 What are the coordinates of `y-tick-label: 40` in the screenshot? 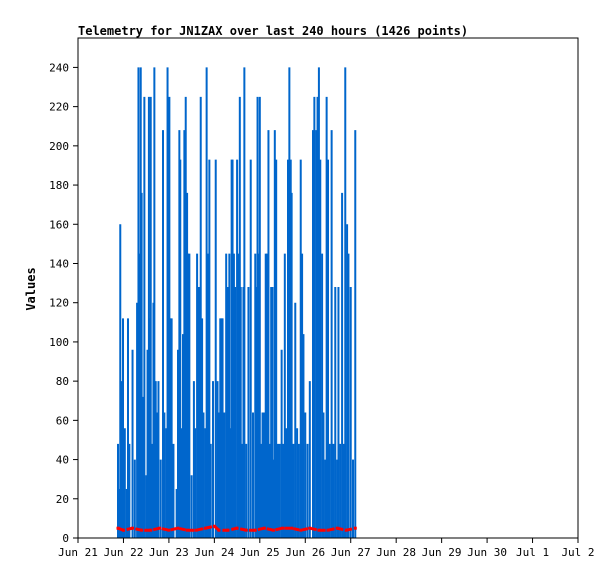 It's located at (62, 460).